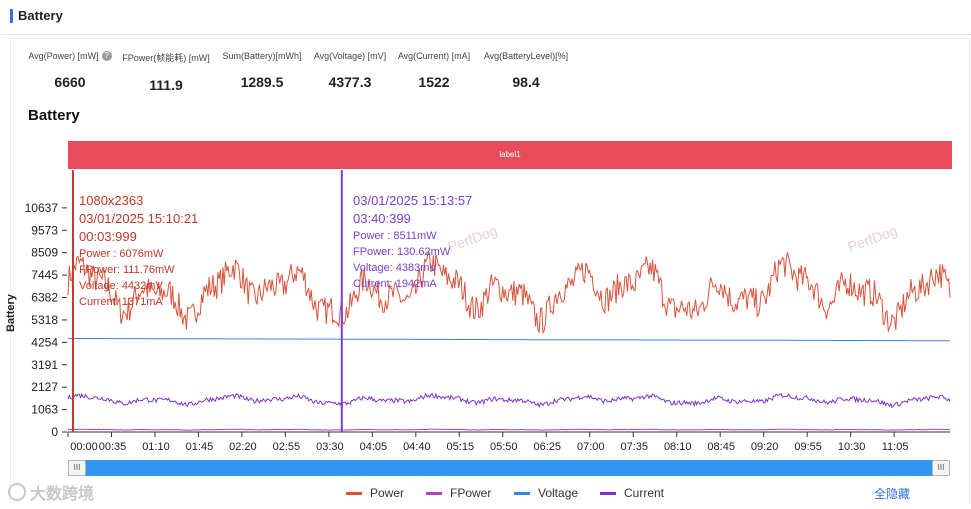 The height and width of the screenshot is (509, 971). I want to click on legend-item-power: Power, so click(375, 493).